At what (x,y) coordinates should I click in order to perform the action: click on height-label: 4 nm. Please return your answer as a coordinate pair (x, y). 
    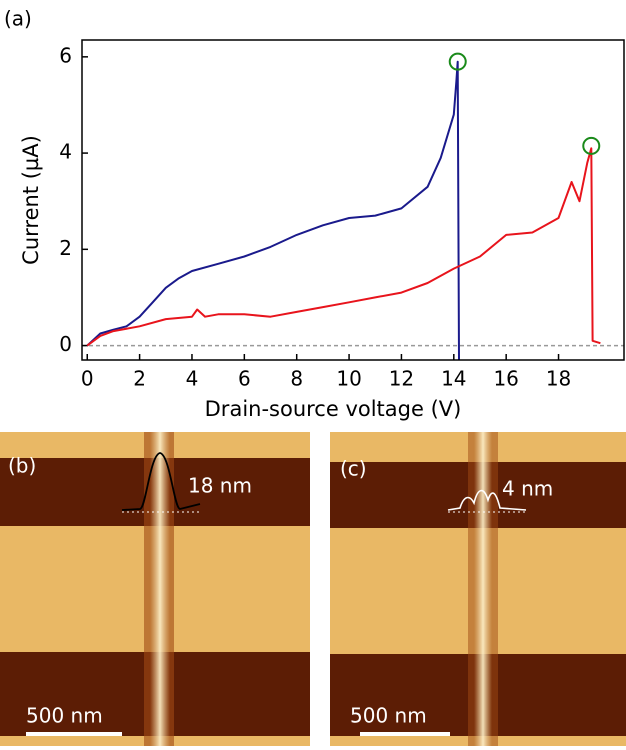
    Looking at the image, I should click on (527, 489).